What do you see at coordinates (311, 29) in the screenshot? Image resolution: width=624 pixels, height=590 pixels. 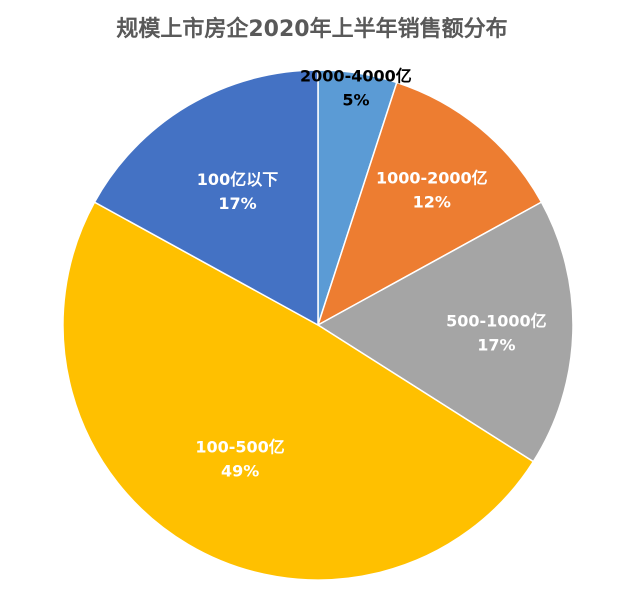 I see `chart-title: 规模上市房企2020年上半年销售额分布` at bounding box center [311, 29].